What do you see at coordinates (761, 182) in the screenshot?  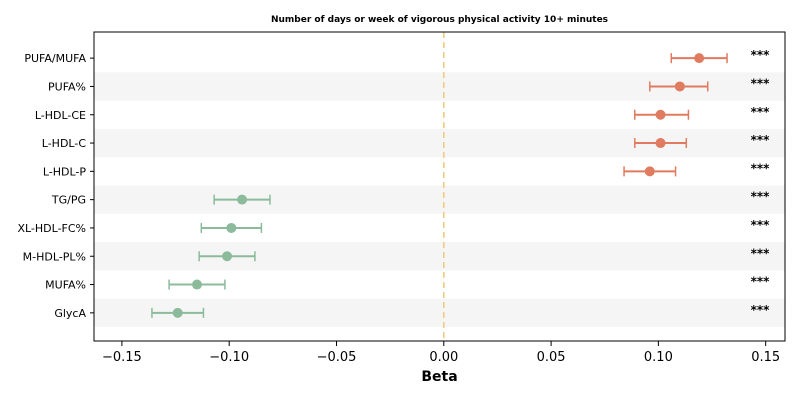 I see `significance-labels: *** *** *** *** *** *** *** *** *** ***` at bounding box center [761, 182].